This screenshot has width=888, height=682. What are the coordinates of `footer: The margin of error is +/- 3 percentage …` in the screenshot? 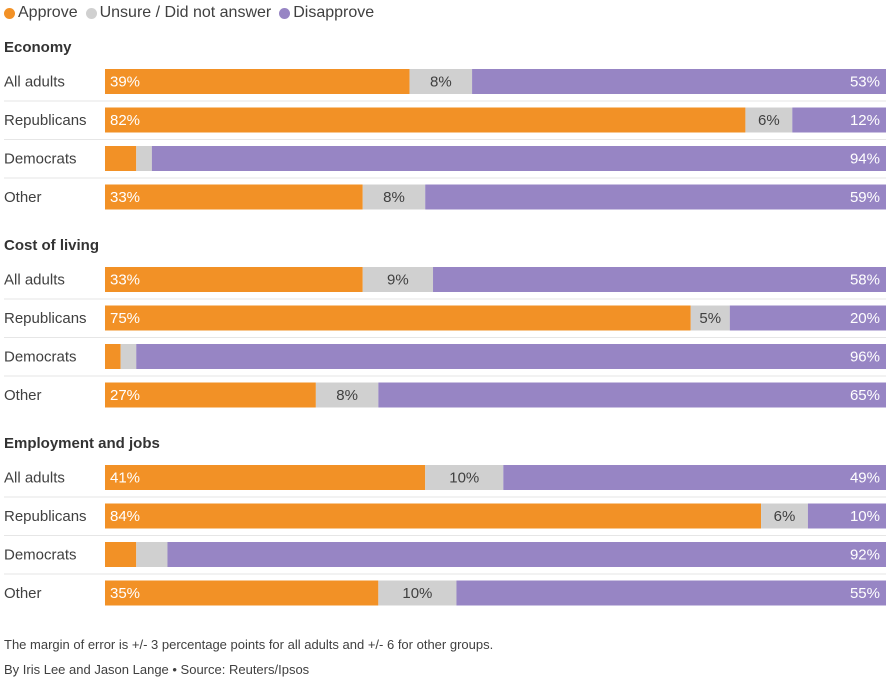 It's located at (248, 657).